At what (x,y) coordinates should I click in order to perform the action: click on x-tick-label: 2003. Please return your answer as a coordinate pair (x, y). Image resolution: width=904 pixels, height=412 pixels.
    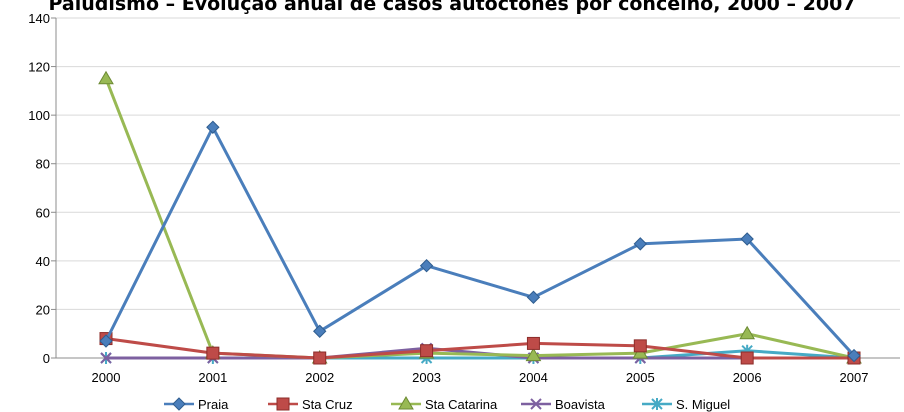
    Looking at the image, I should click on (426, 377).